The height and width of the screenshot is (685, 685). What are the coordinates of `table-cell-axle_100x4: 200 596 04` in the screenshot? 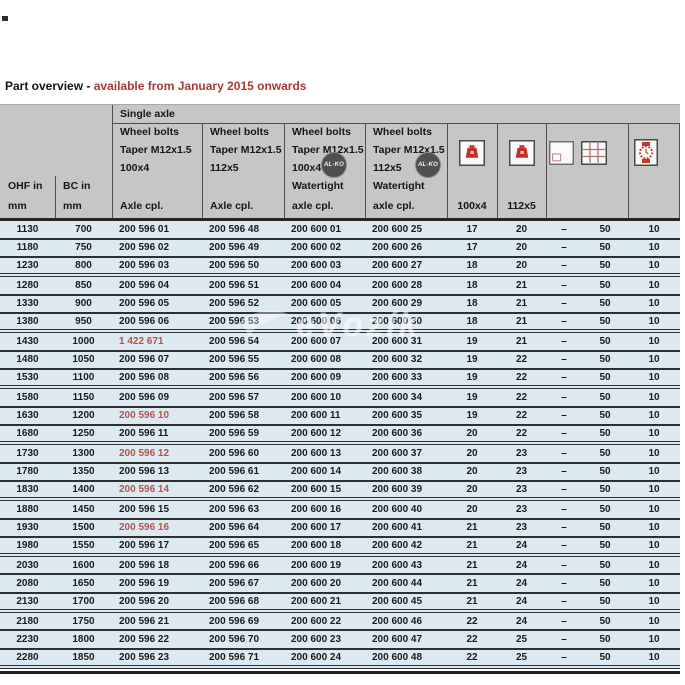 It's located at (144, 285).